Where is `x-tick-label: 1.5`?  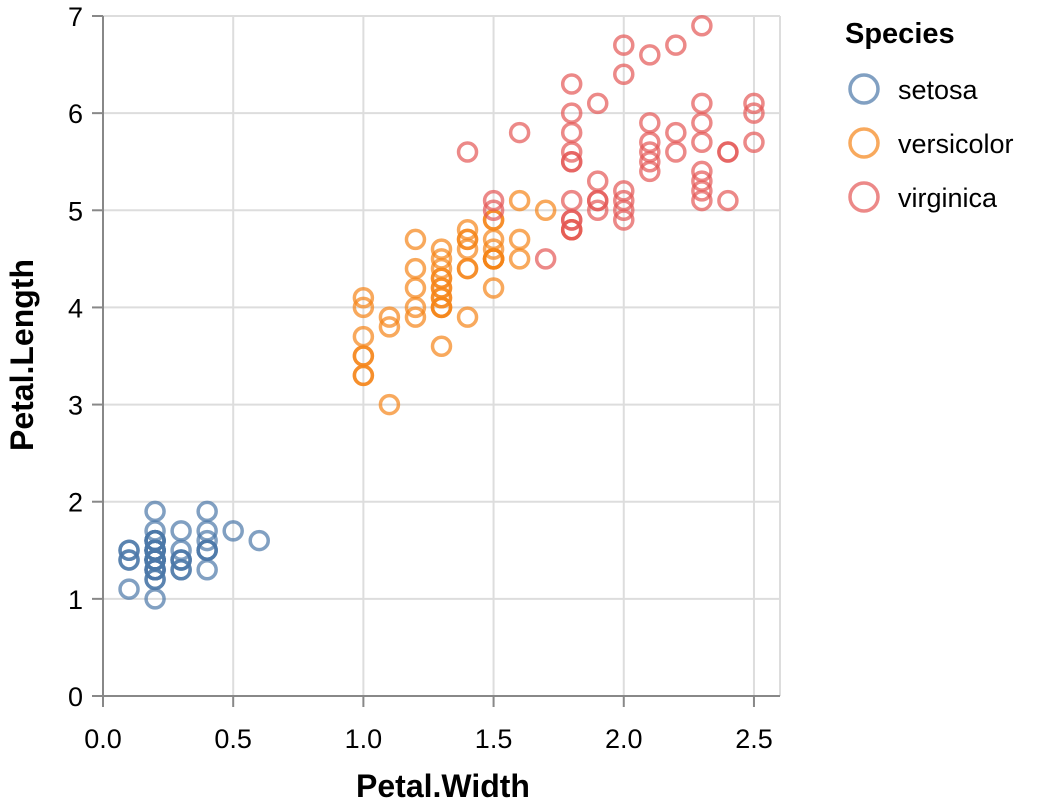 x-tick-label: 1.5 is located at coordinates (494, 739).